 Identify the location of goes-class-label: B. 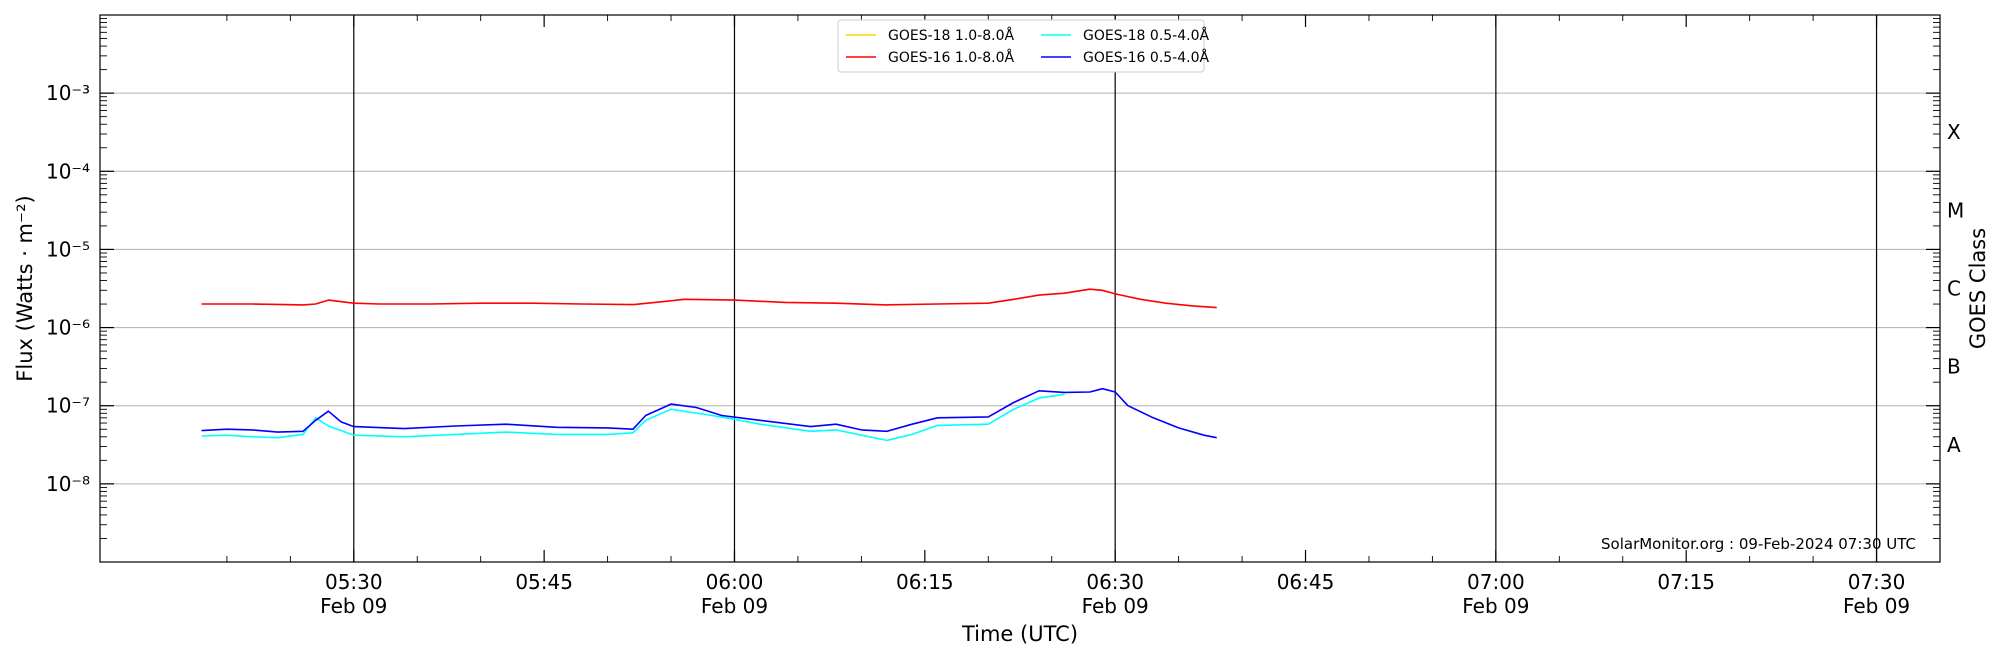
(1954, 367).